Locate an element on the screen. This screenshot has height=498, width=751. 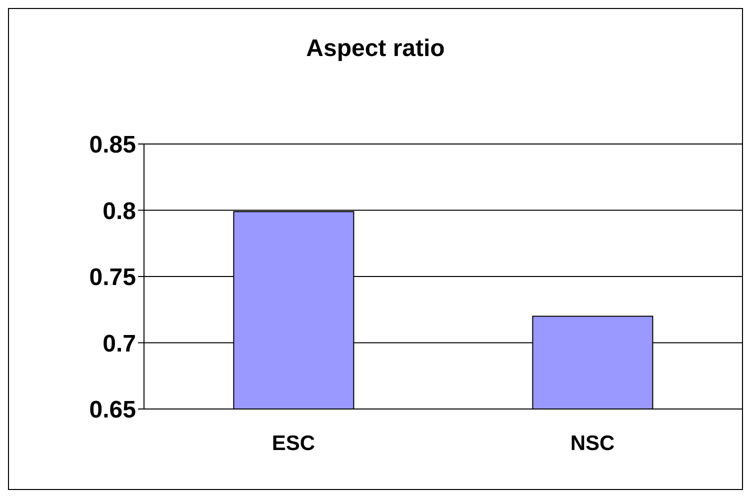
y-tick-label: 0.65 is located at coordinates (112, 410).